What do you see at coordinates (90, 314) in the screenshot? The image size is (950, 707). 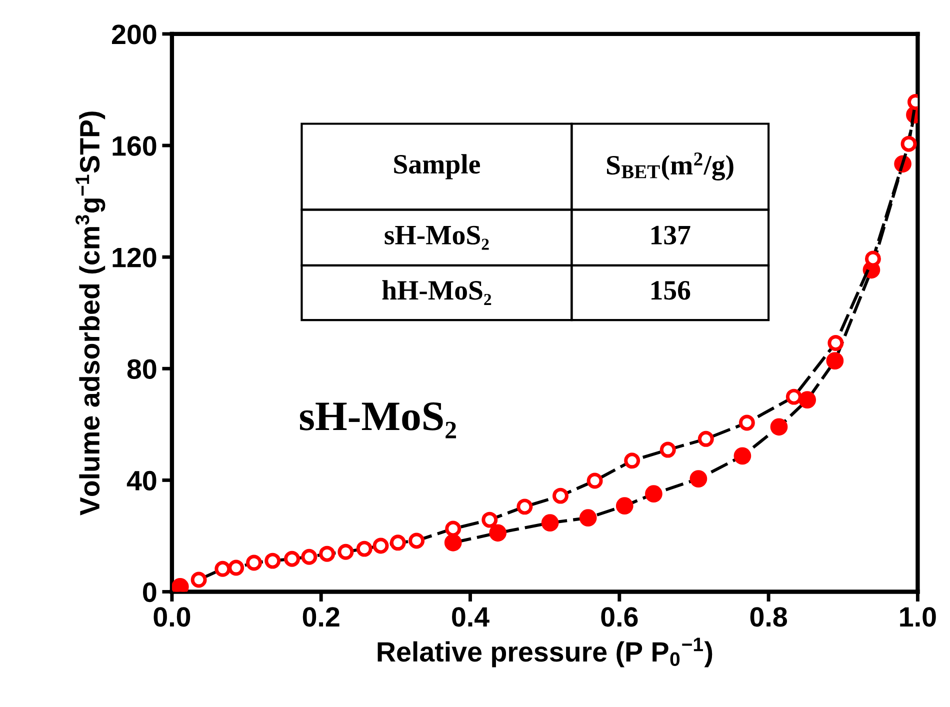 I see `y-axis-title: Volume adsorbed (cm$^{3}$g$^{−1}$STP)` at bounding box center [90, 314].